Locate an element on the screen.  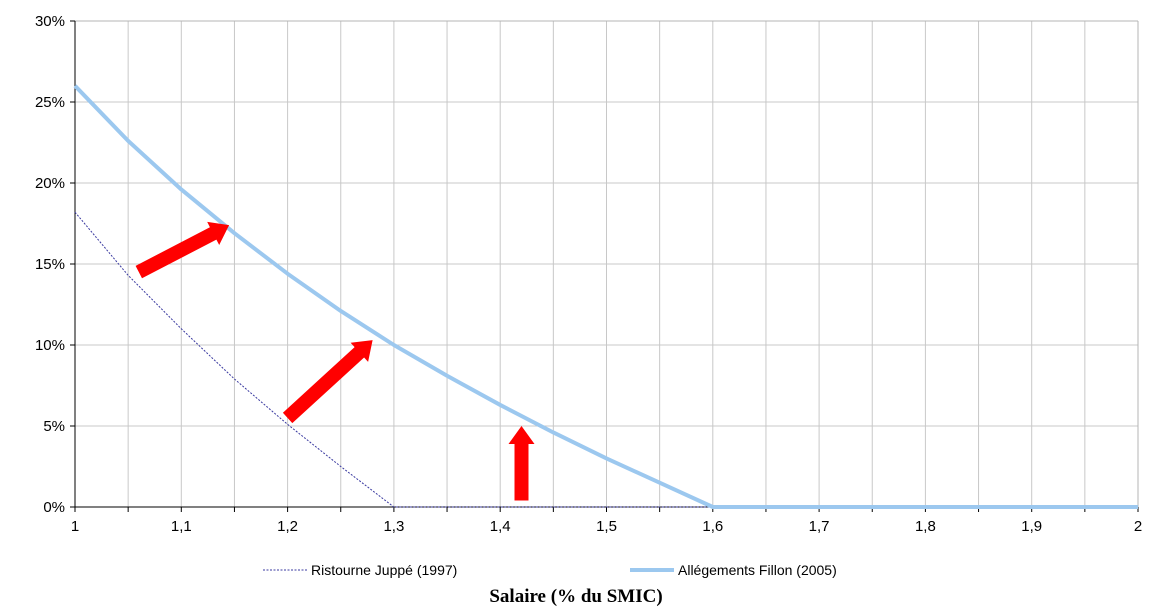
x-tick-label: 1,3 is located at coordinates (393, 526).